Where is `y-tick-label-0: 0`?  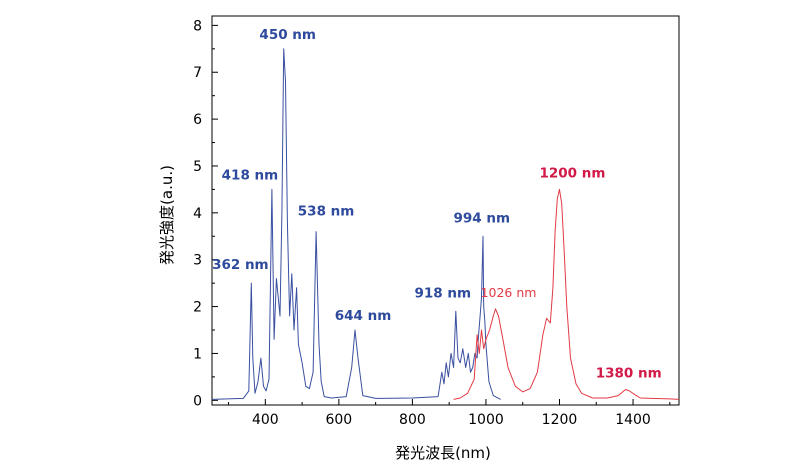
y-tick-label-0: 0 is located at coordinates (197, 401).